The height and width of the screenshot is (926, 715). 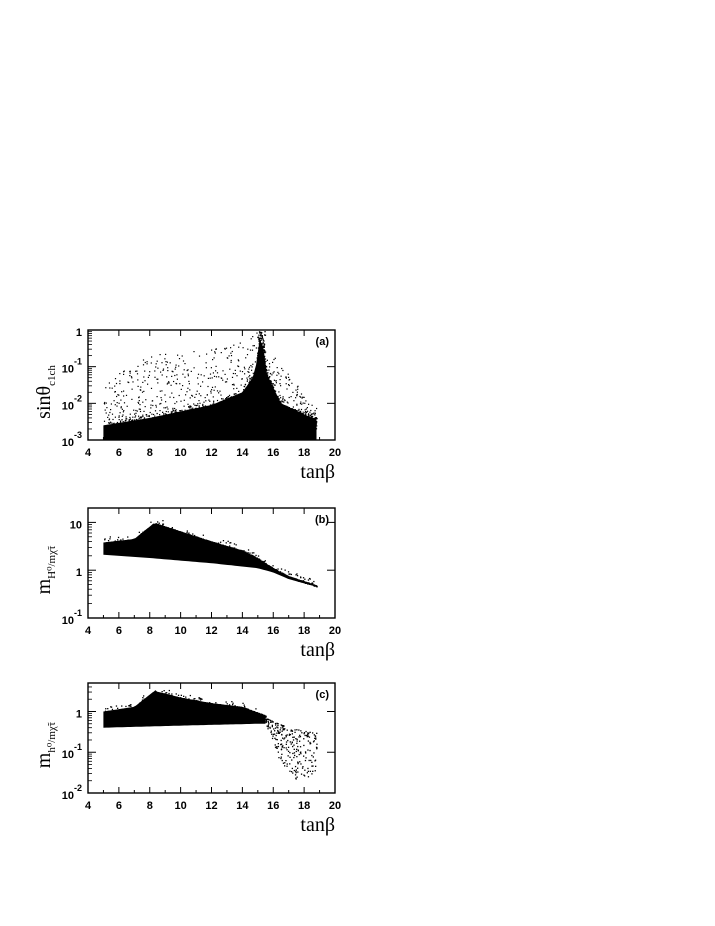 What do you see at coordinates (119, 453) in the screenshot?
I see `x-tick-label: 6` at bounding box center [119, 453].